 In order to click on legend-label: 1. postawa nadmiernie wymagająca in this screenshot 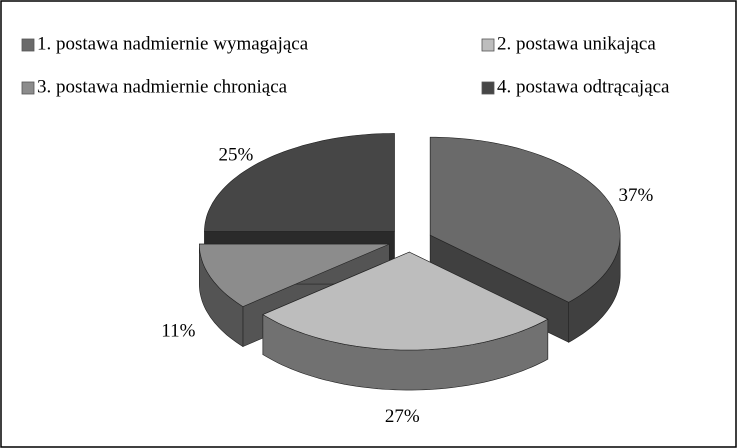, I will do `click(173, 43)`.